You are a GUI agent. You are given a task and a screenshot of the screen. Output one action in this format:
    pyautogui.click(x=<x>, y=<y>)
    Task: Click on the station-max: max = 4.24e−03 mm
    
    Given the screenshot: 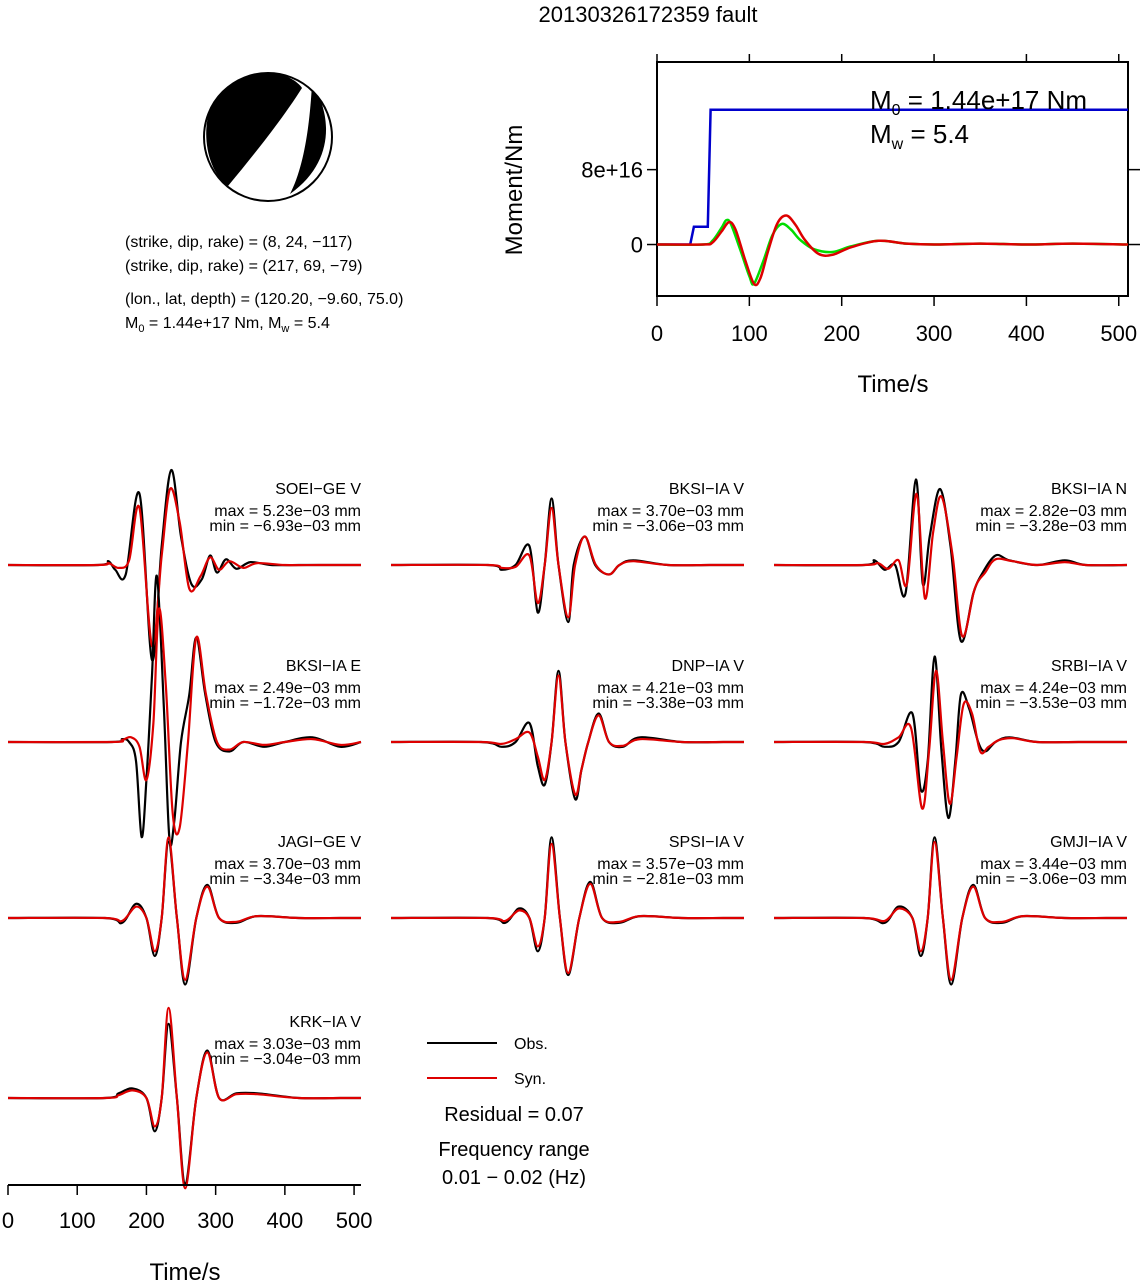 What is the action you would take?
    pyautogui.click(x=1053, y=688)
    